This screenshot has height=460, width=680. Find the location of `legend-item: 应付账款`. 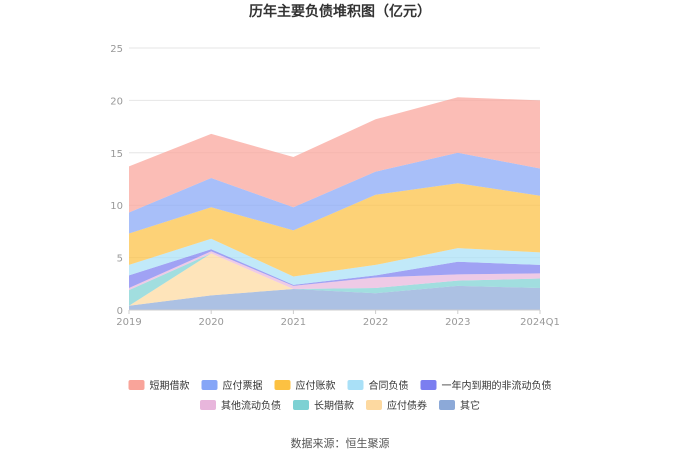

legend-item: 应付账款 is located at coordinates (305, 385).